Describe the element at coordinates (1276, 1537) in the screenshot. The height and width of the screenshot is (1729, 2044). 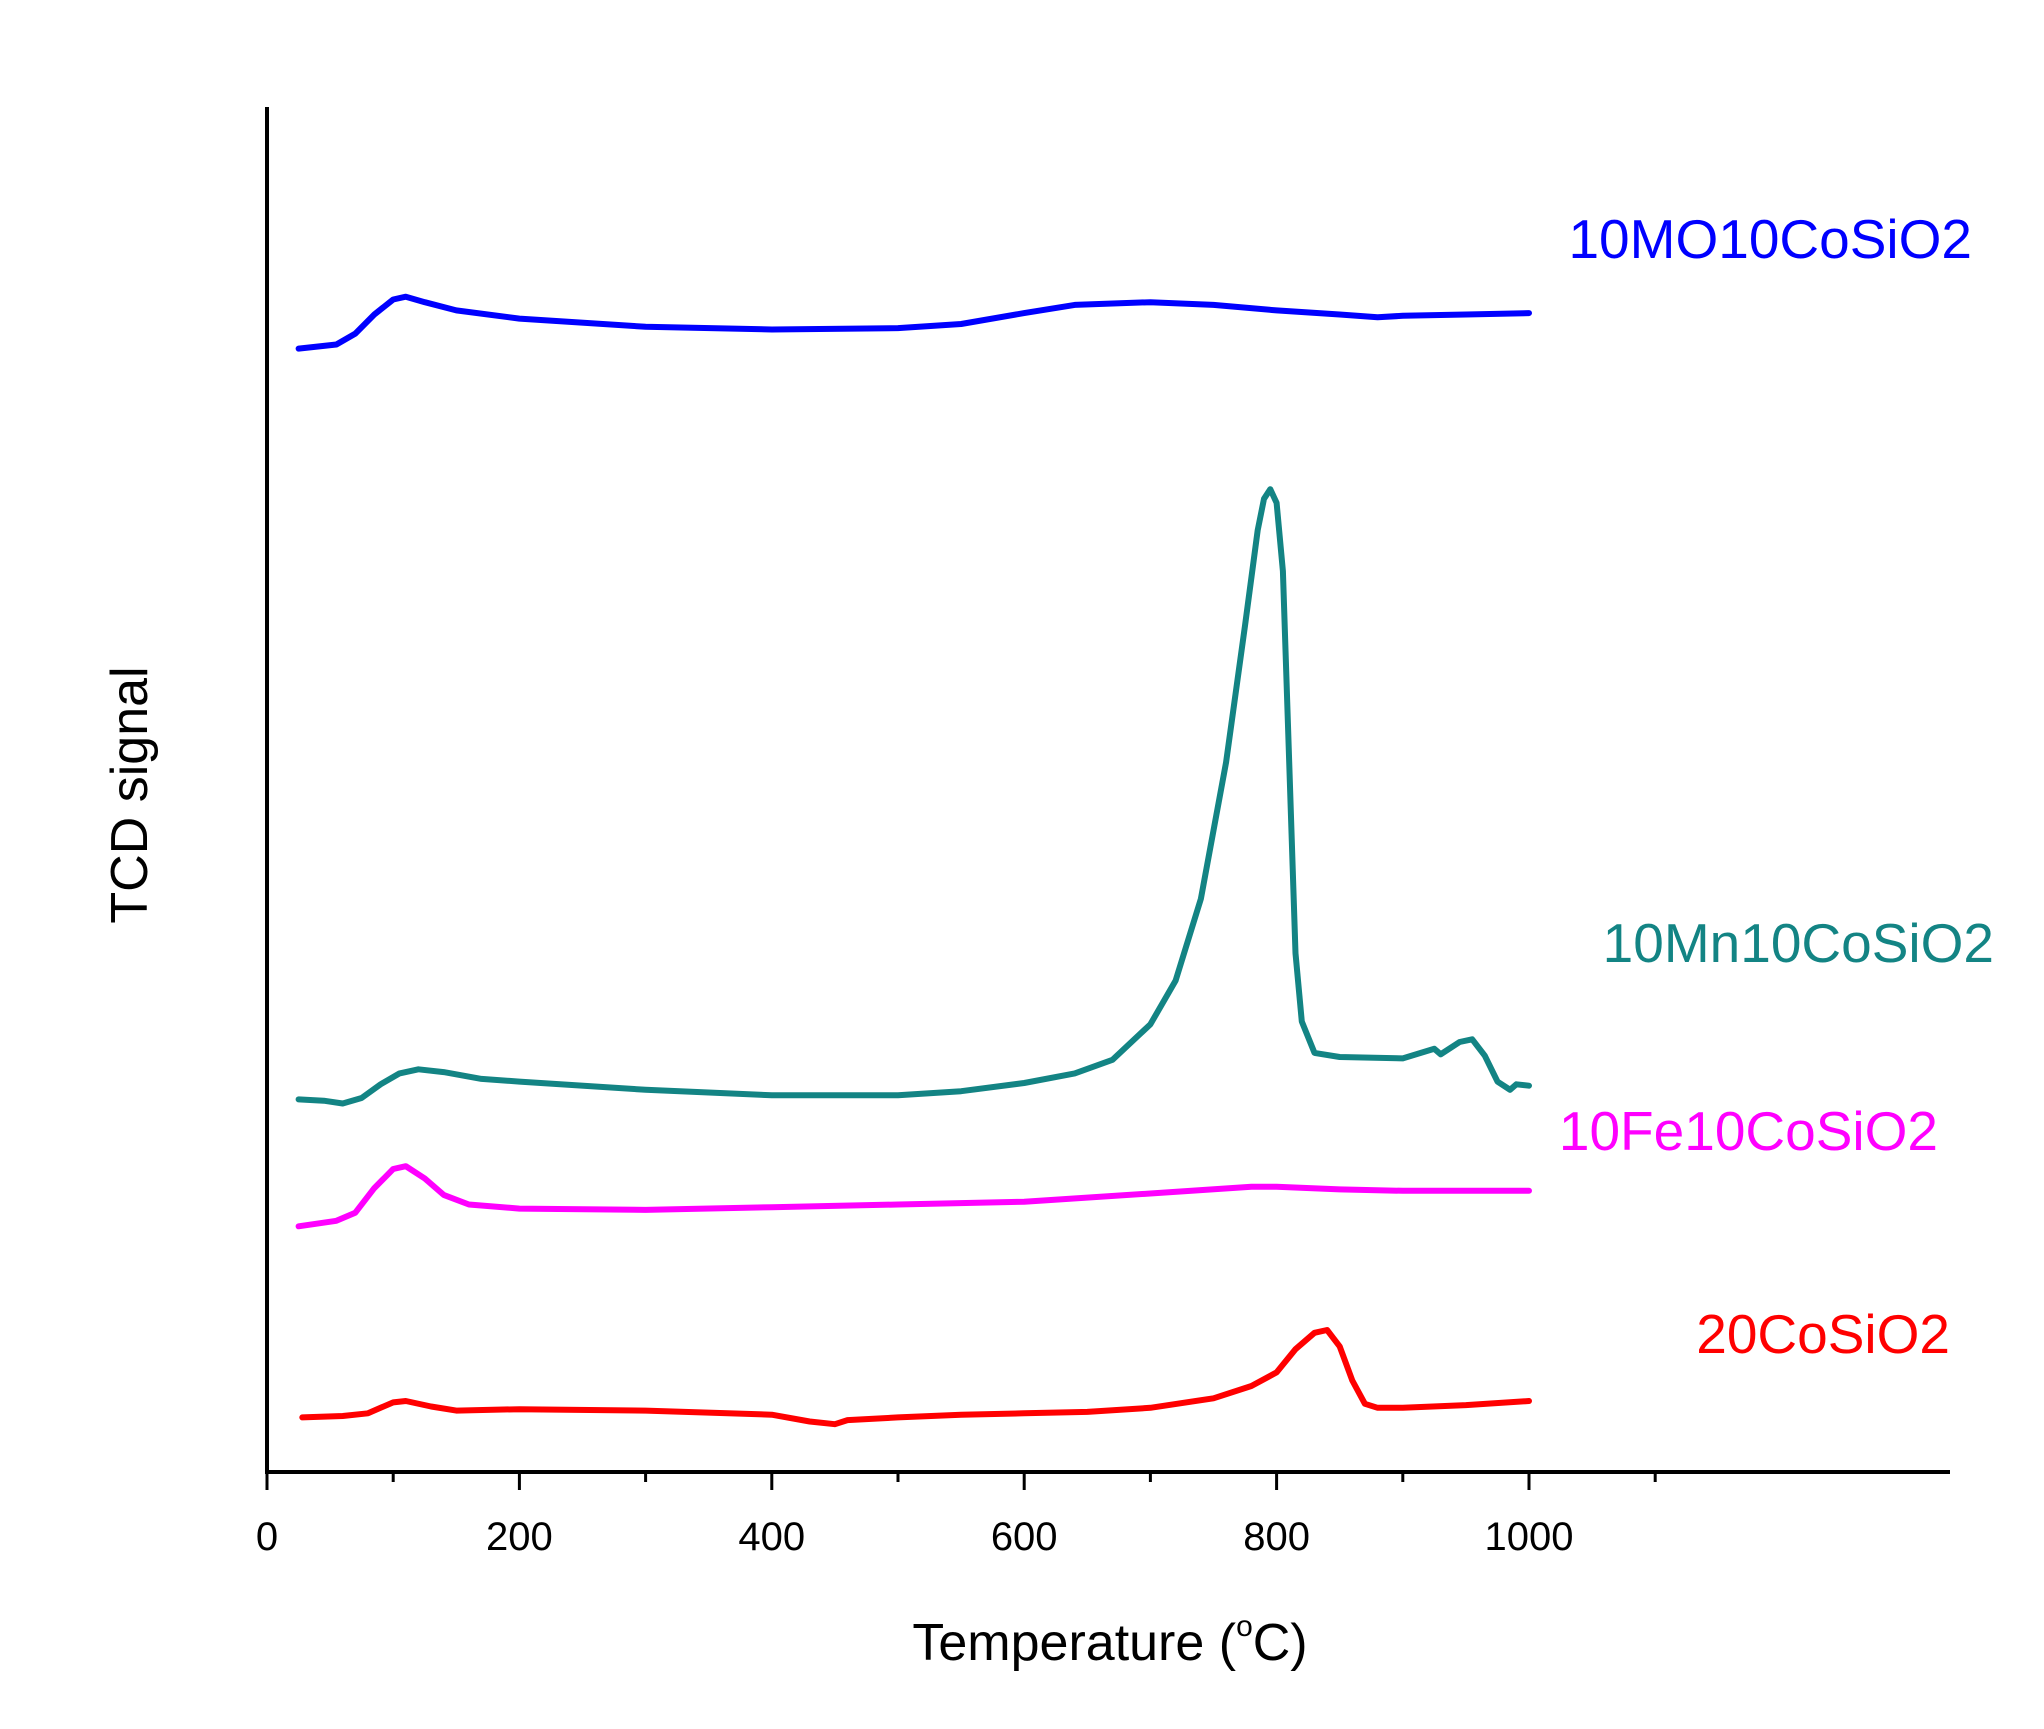
I see `x-tick-label: 800` at that location.